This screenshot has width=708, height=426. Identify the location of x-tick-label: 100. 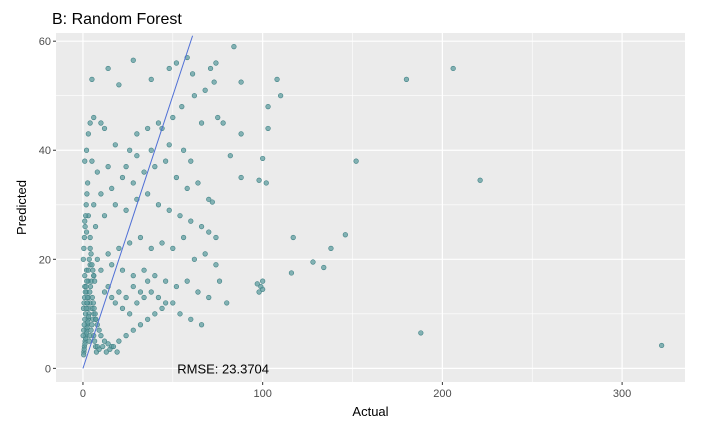
(262, 394).